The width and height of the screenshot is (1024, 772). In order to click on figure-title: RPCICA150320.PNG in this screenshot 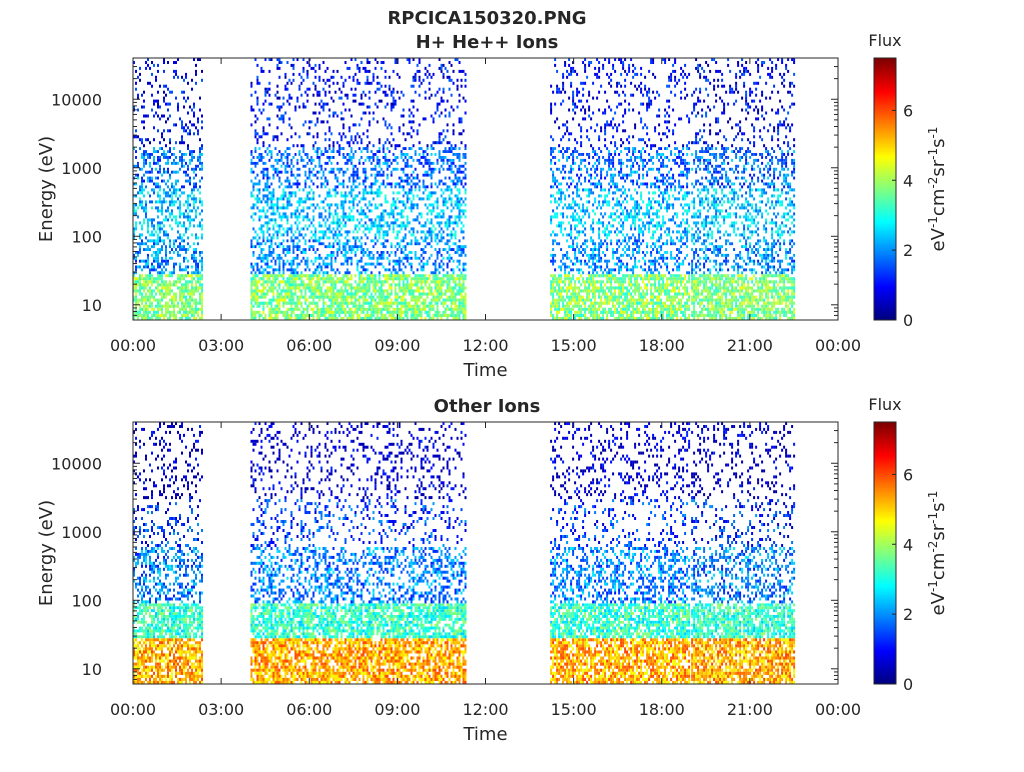, I will do `click(486, 18)`.